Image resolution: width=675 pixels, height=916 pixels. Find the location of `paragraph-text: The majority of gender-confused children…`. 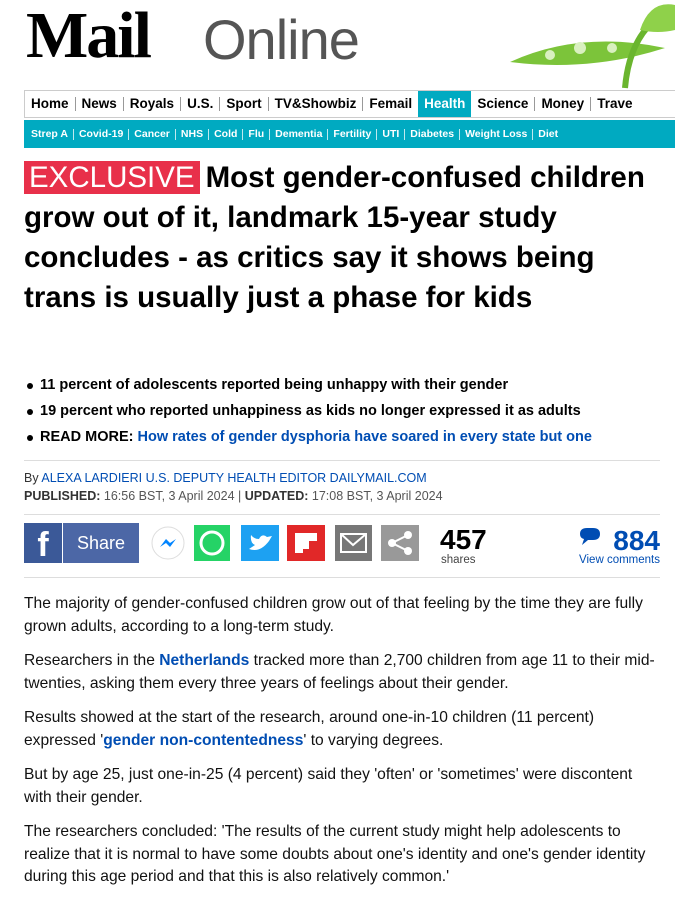

paragraph-text: The majority of gender-confused children… is located at coordinates (333, 615).